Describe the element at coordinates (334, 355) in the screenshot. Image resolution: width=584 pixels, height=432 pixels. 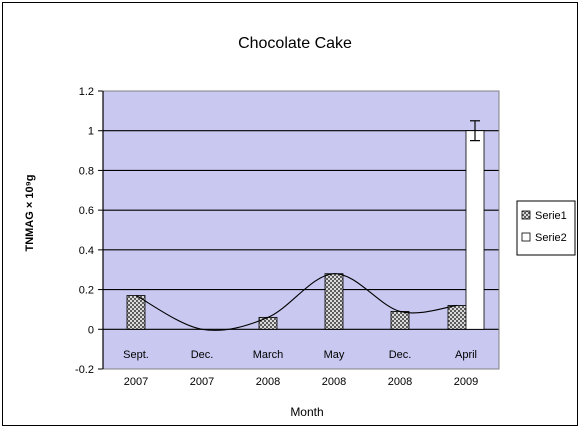
I see `x-tick-label: May` at that location.